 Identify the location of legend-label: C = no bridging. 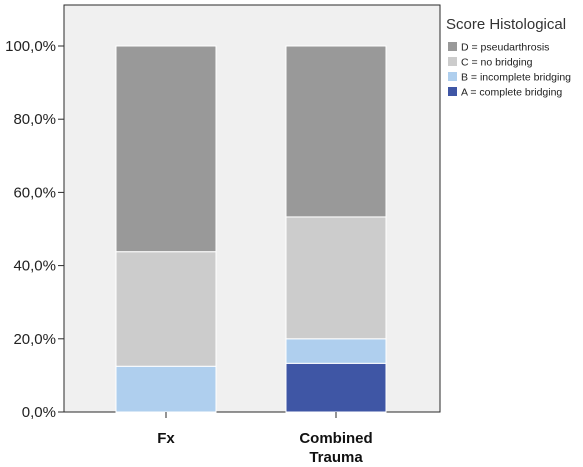
(497, 63).